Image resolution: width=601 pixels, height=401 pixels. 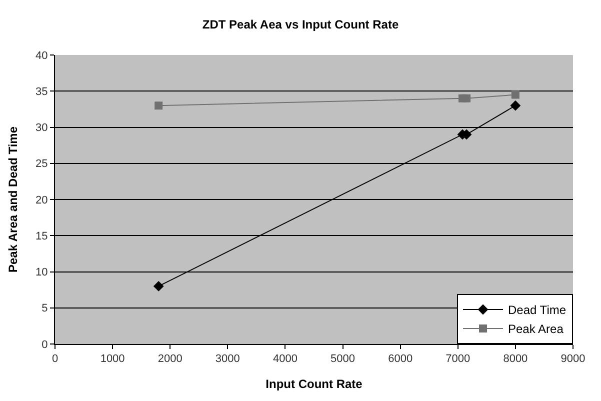 What do you see at coordinates (536, 329) in the screenshot?
I see `legend-label: Peak Area` at bounding box center [536, 329].